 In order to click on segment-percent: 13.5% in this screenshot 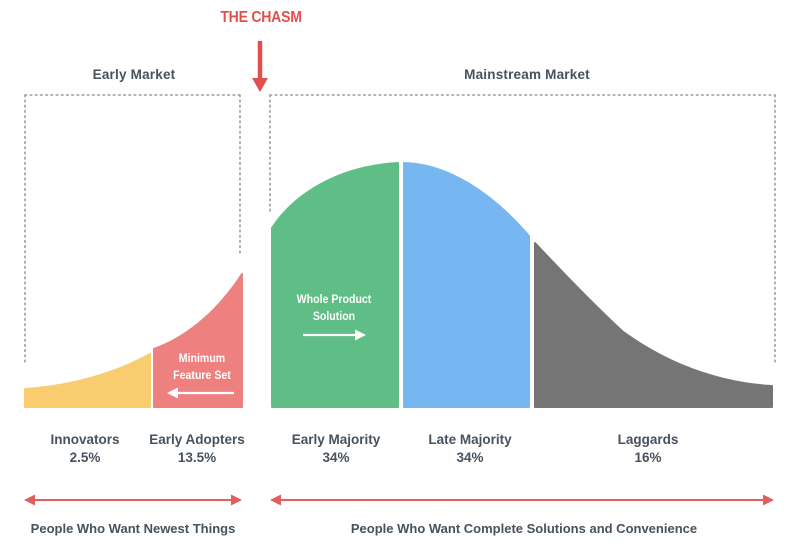, I will do `click(197, 457)`.